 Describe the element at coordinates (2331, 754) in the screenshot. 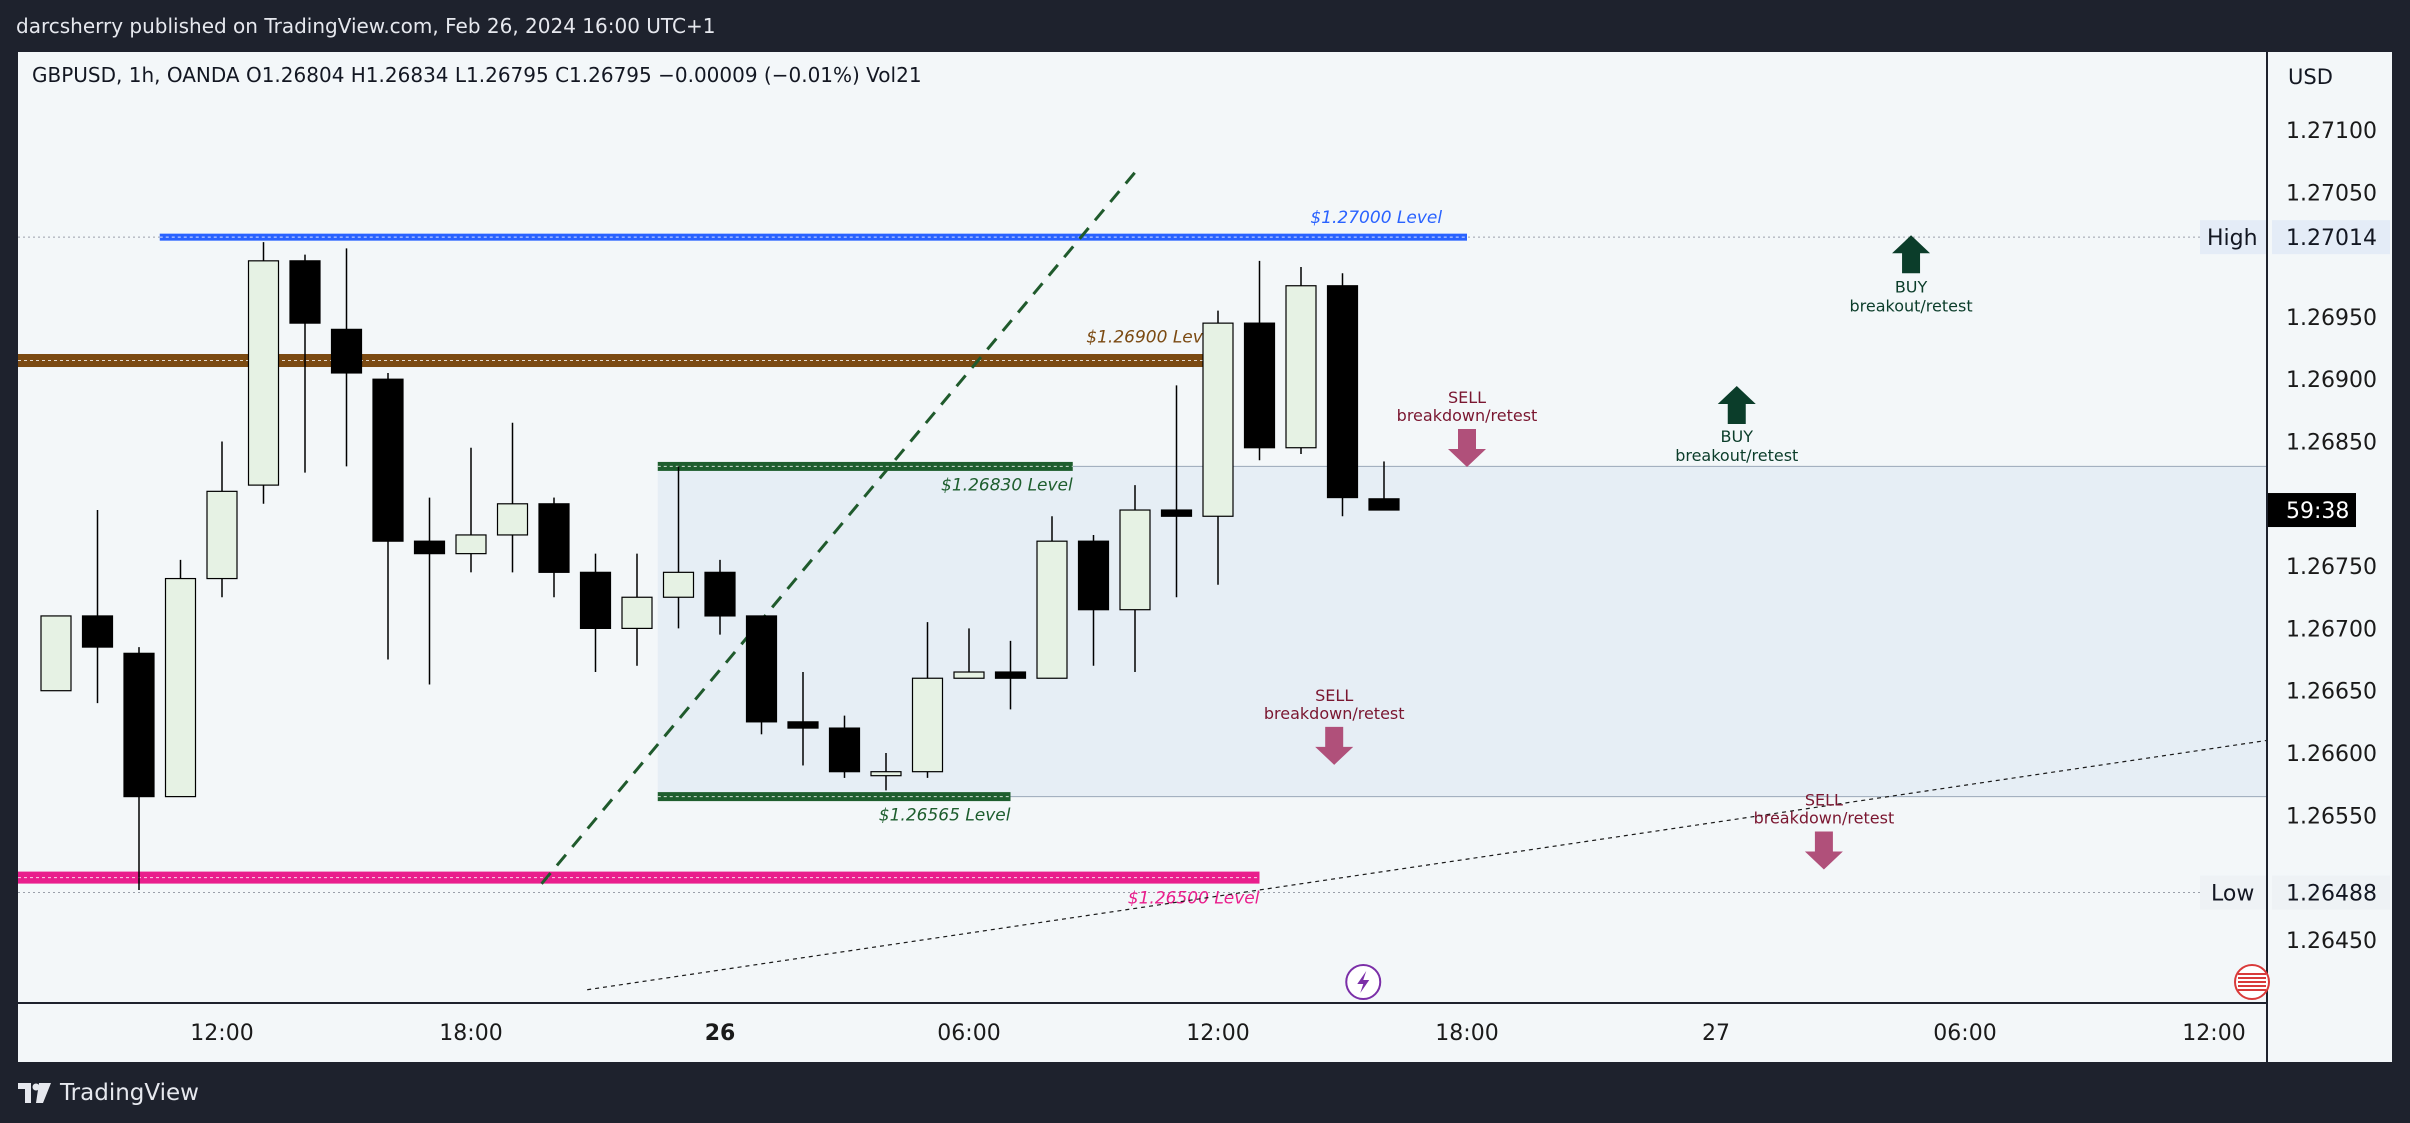

I see `price-tick-8: 1.26600` at that location.